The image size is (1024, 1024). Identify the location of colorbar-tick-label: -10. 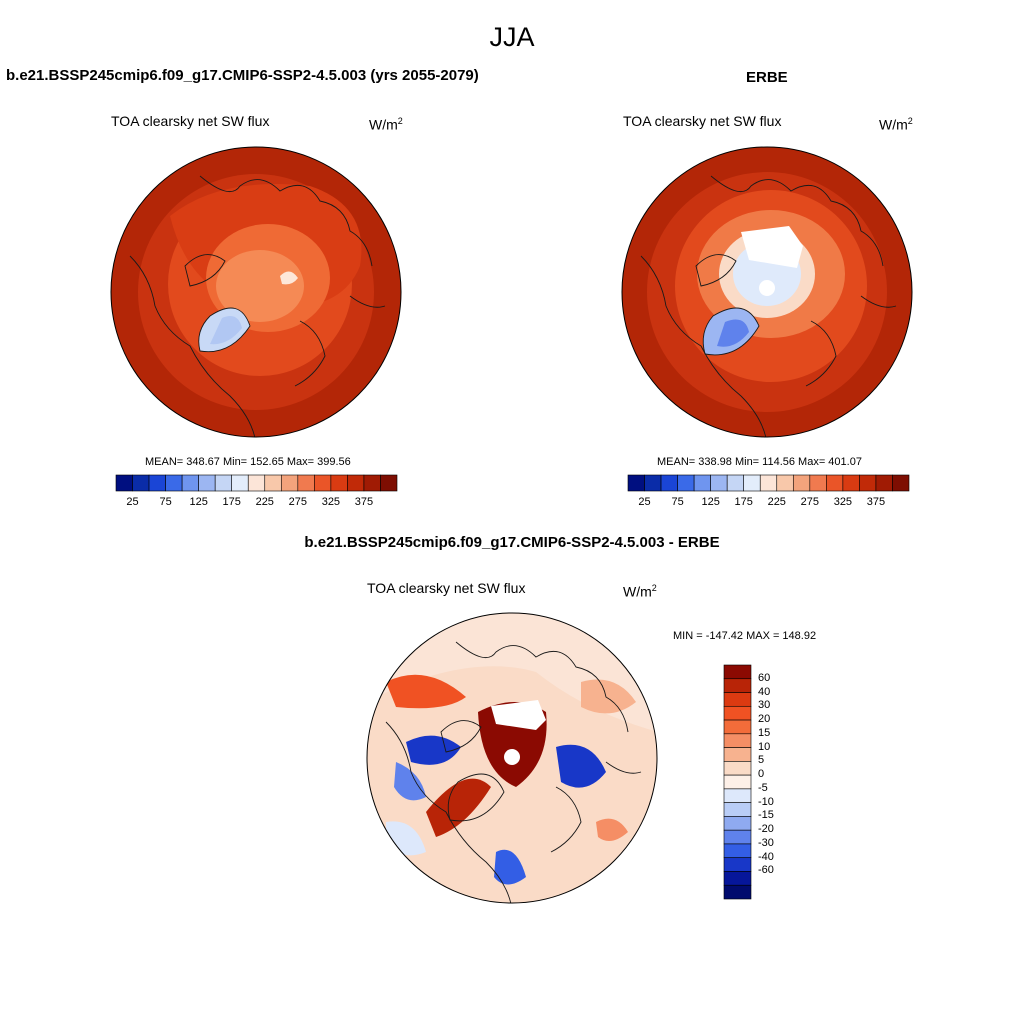
(766, 801).